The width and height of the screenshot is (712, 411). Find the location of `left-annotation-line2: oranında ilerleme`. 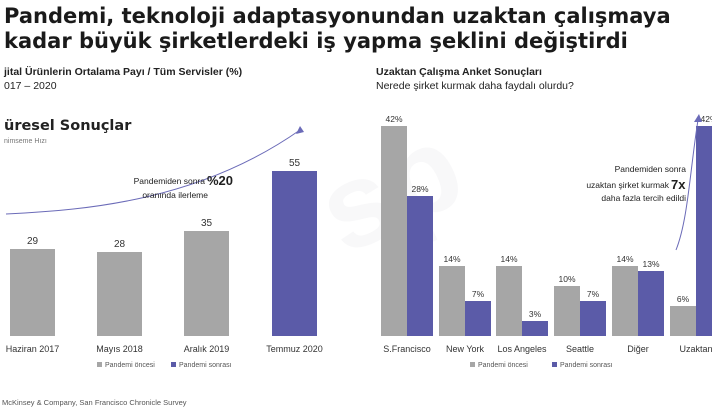

left-annotation-line2: oranında ilerleme is located at coordinates (175, 195).